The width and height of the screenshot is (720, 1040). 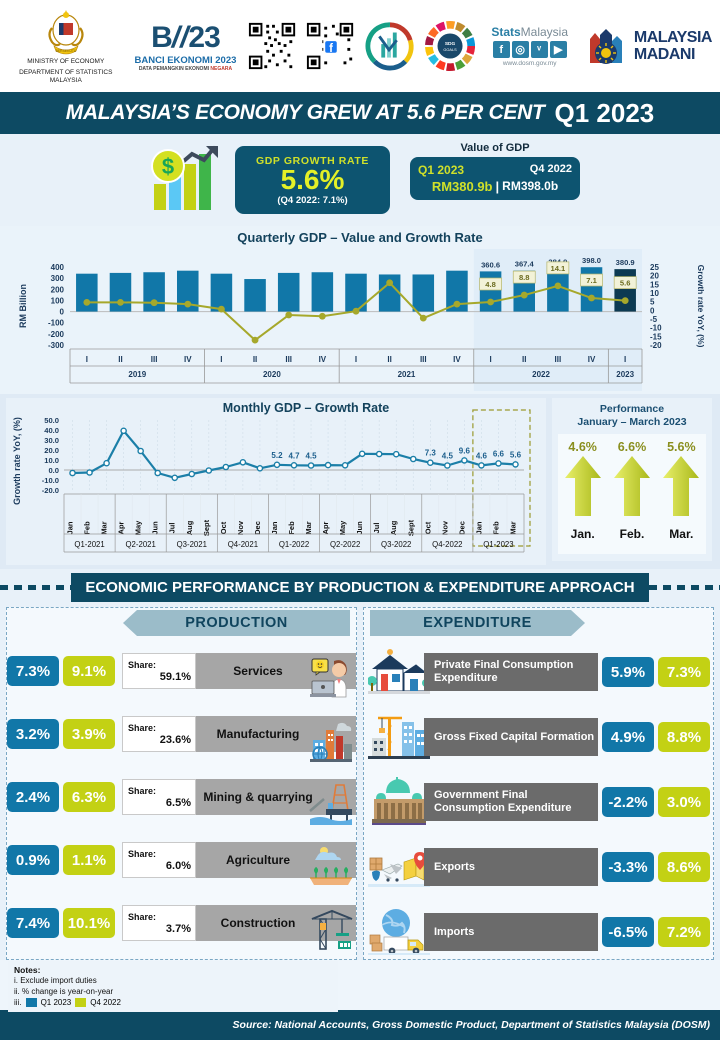 I want to click on up-arrow-icon-feb, so click(x=631, y=486).